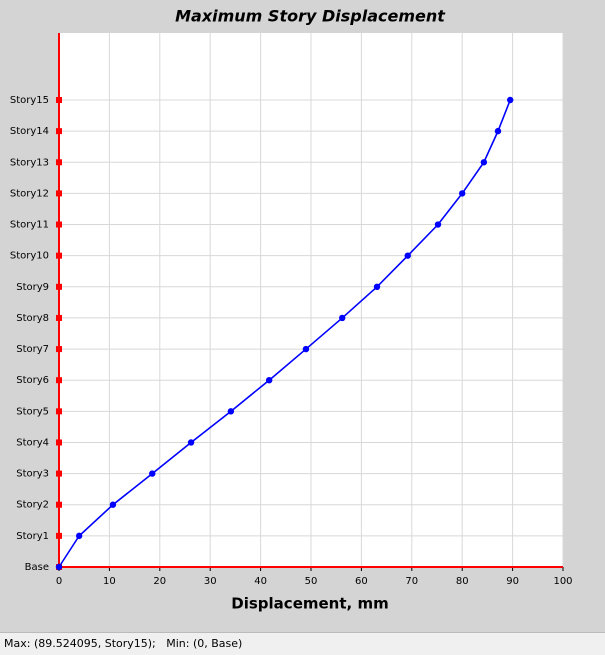  I want to click on y-tick-label: Story1, so click(32, 536).